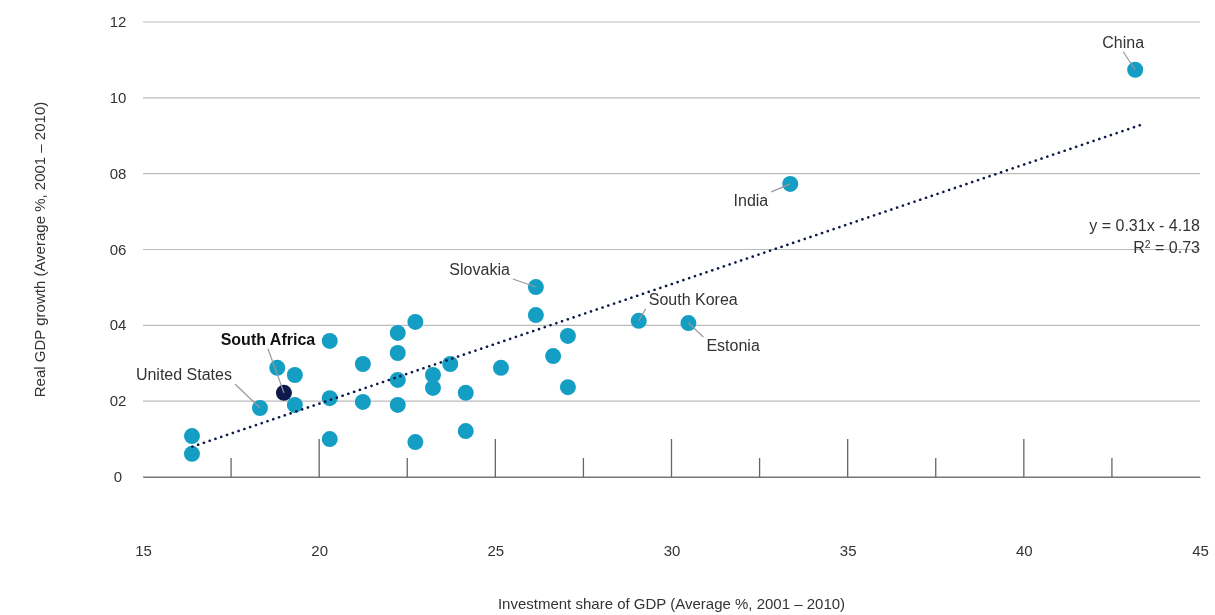 Image resolution: width=1215 pixels, height=615 pixels. I want to click on annotation: United States, so click(183, 374).